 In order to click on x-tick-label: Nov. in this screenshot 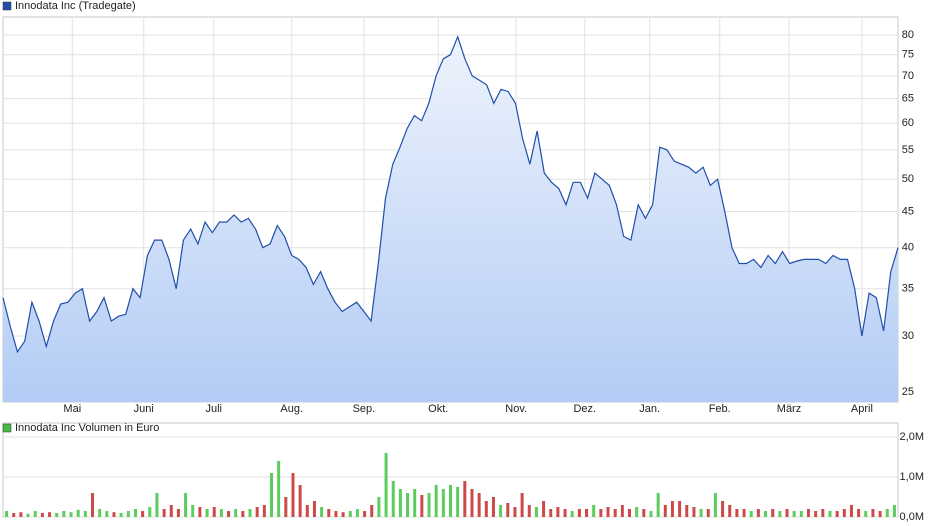, I will do `click(516, 409)`.